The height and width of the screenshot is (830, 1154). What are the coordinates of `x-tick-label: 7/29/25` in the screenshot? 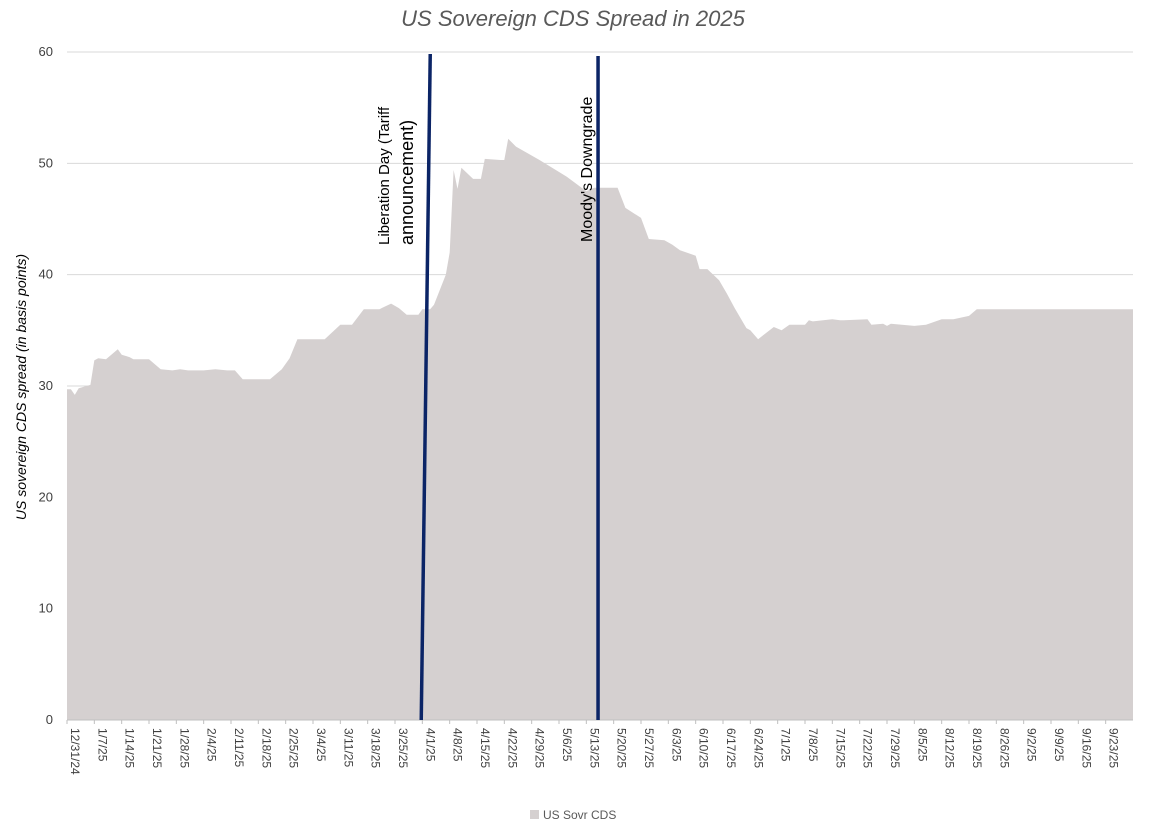 It's located at (895, 748).